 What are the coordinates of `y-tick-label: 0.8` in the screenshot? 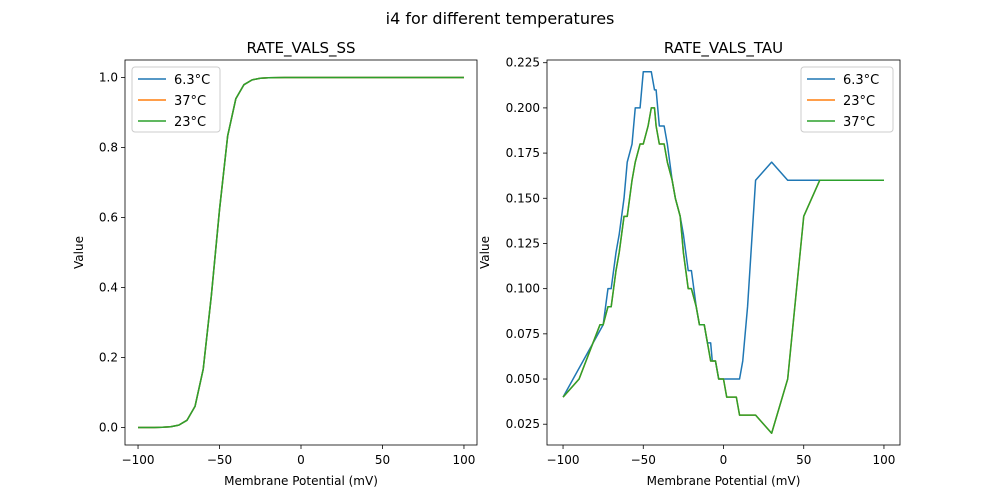 It's located at (108, 148).